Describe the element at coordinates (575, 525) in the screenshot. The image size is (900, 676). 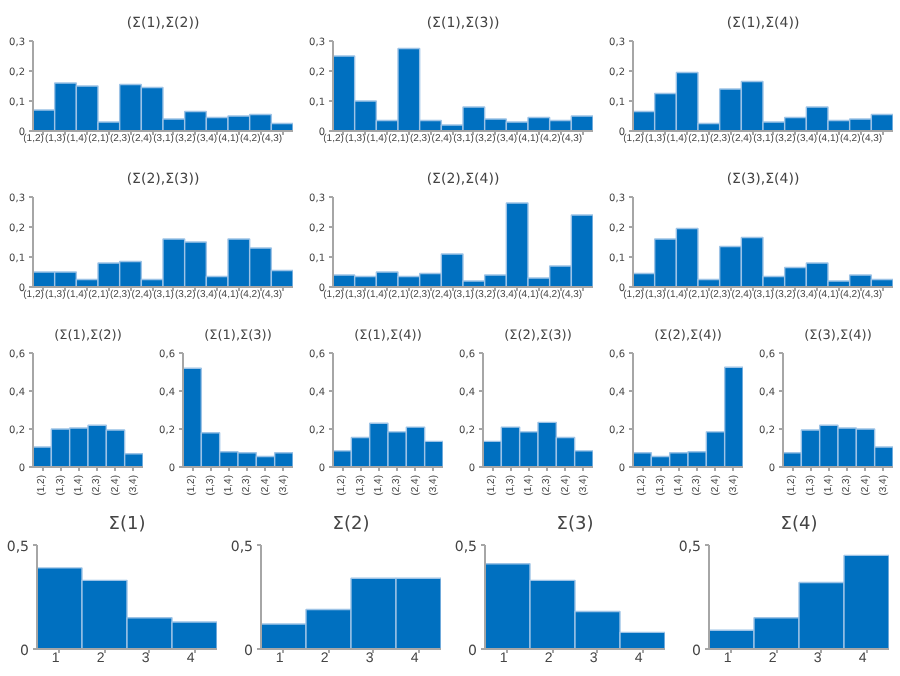
I see `chart-title: Σ(3)` at that location.